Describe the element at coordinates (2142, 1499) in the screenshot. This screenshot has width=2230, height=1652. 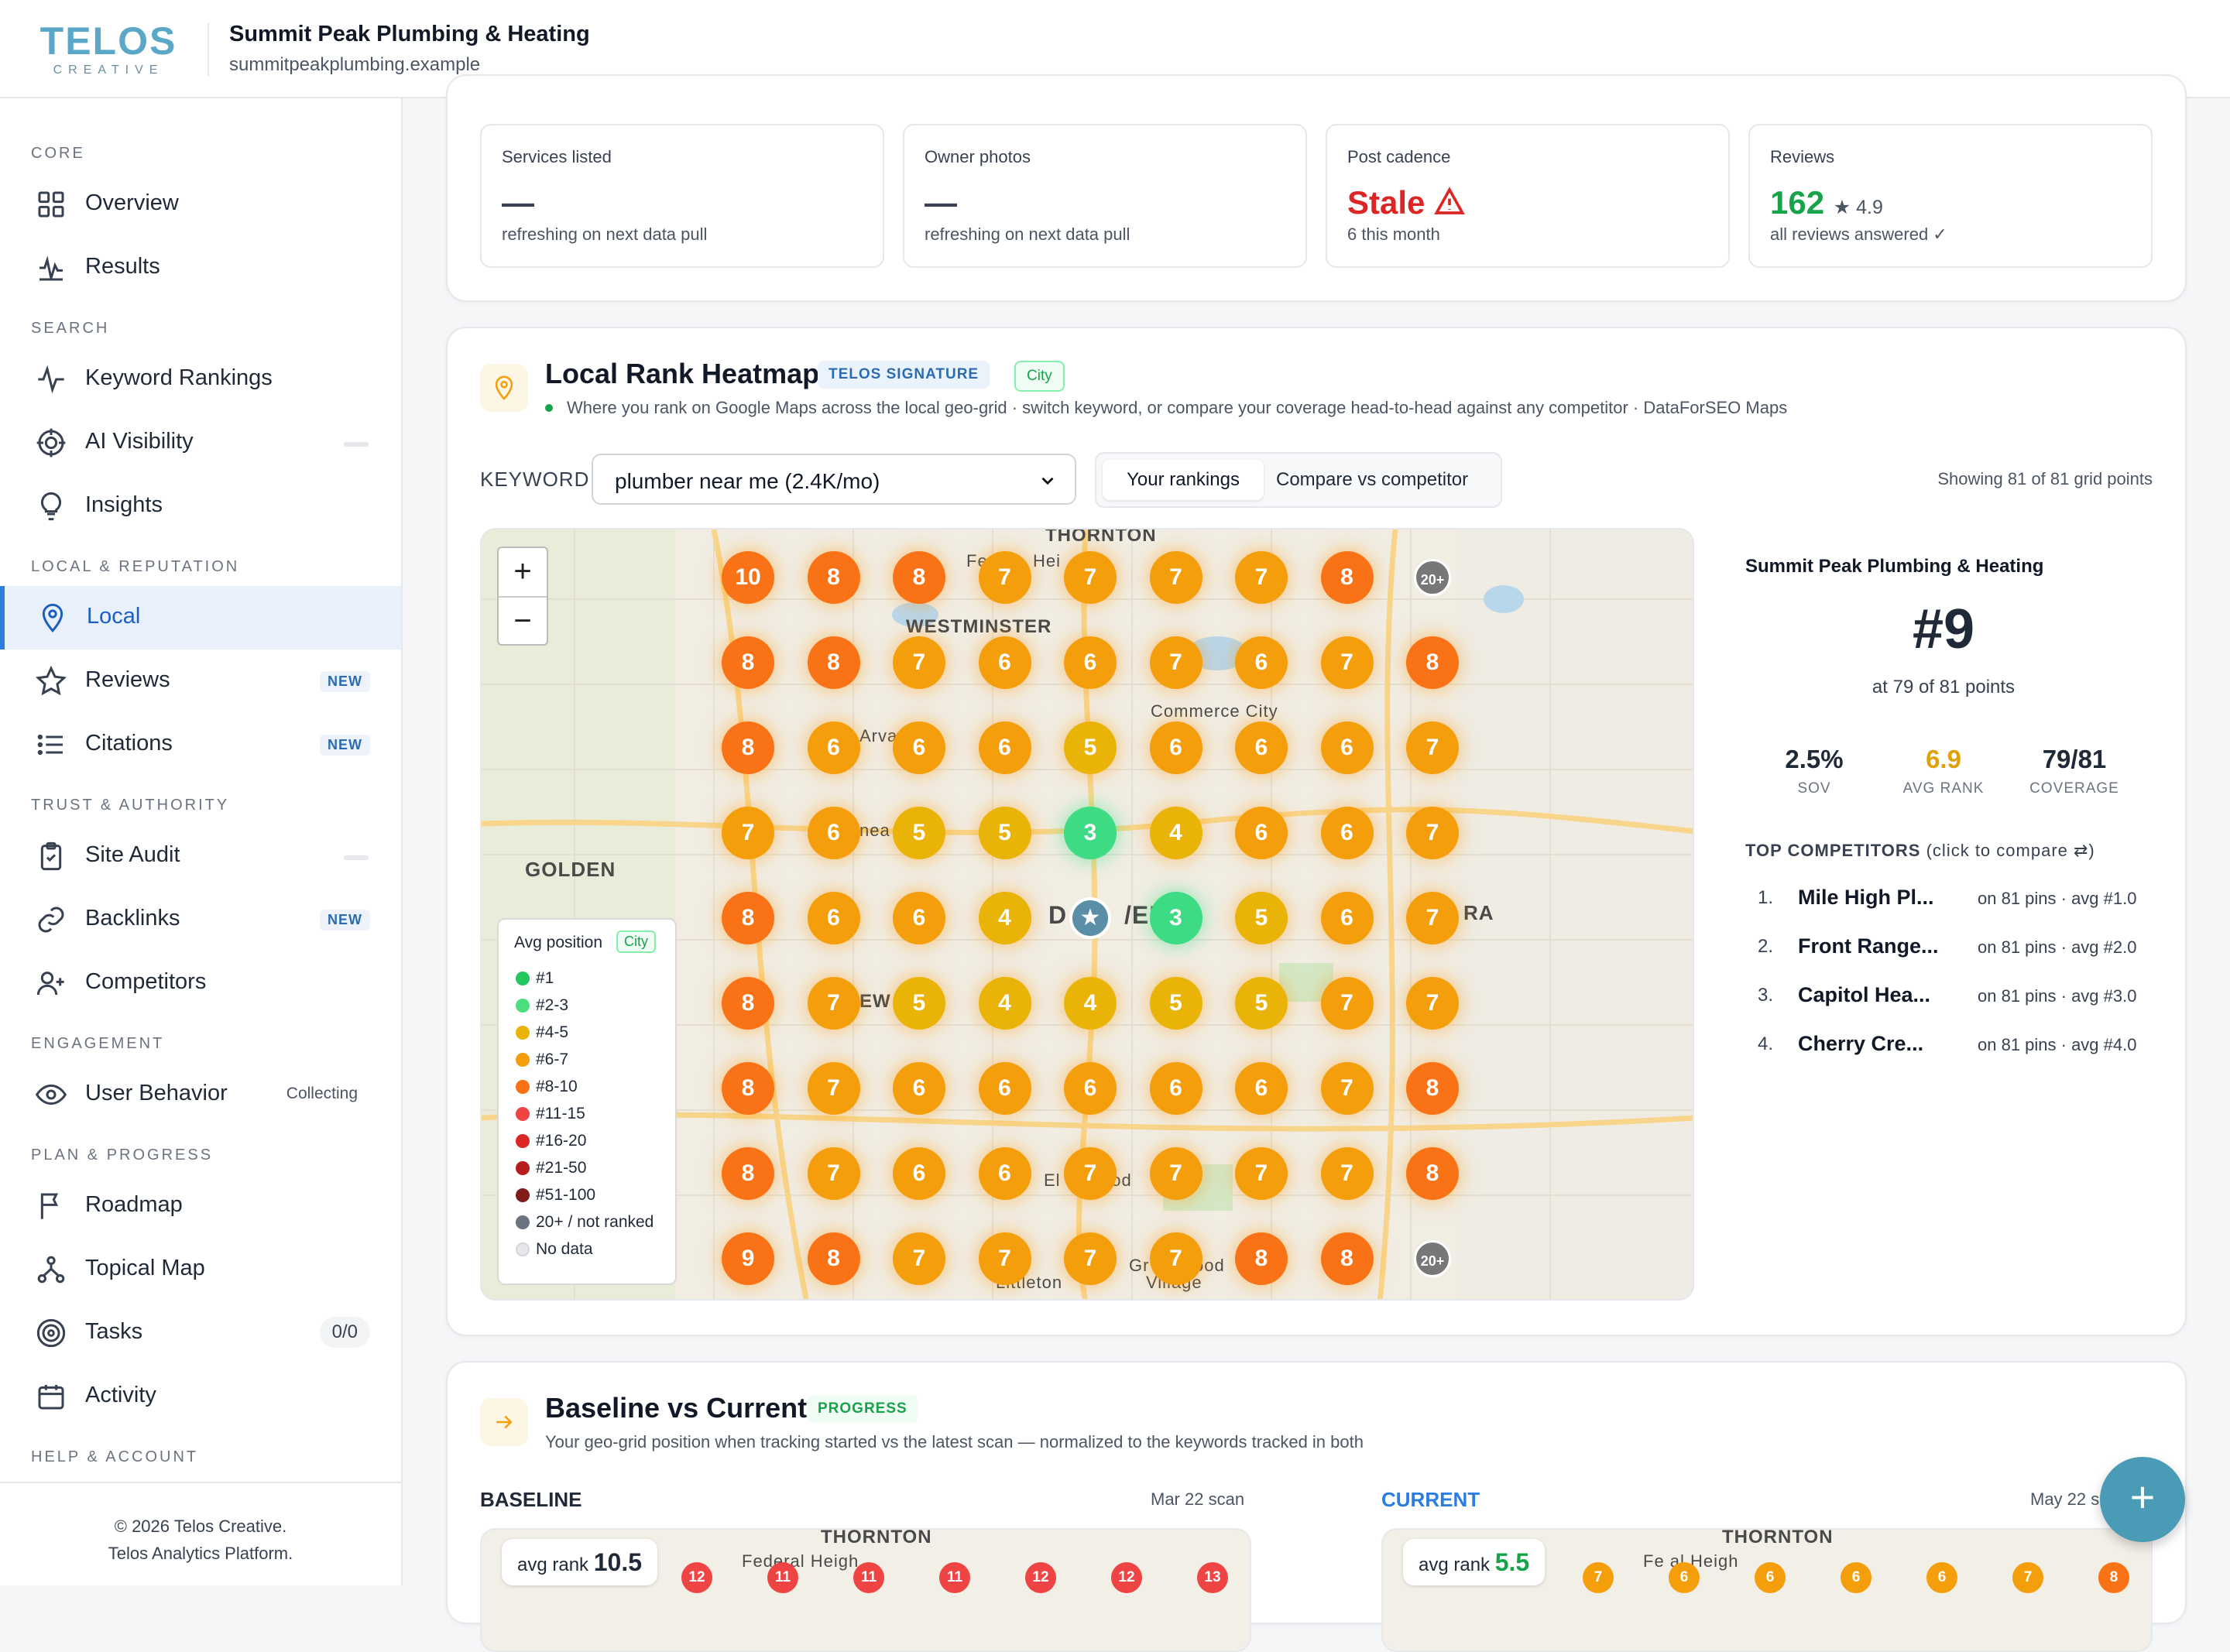
I see `add-button: +` at that location.